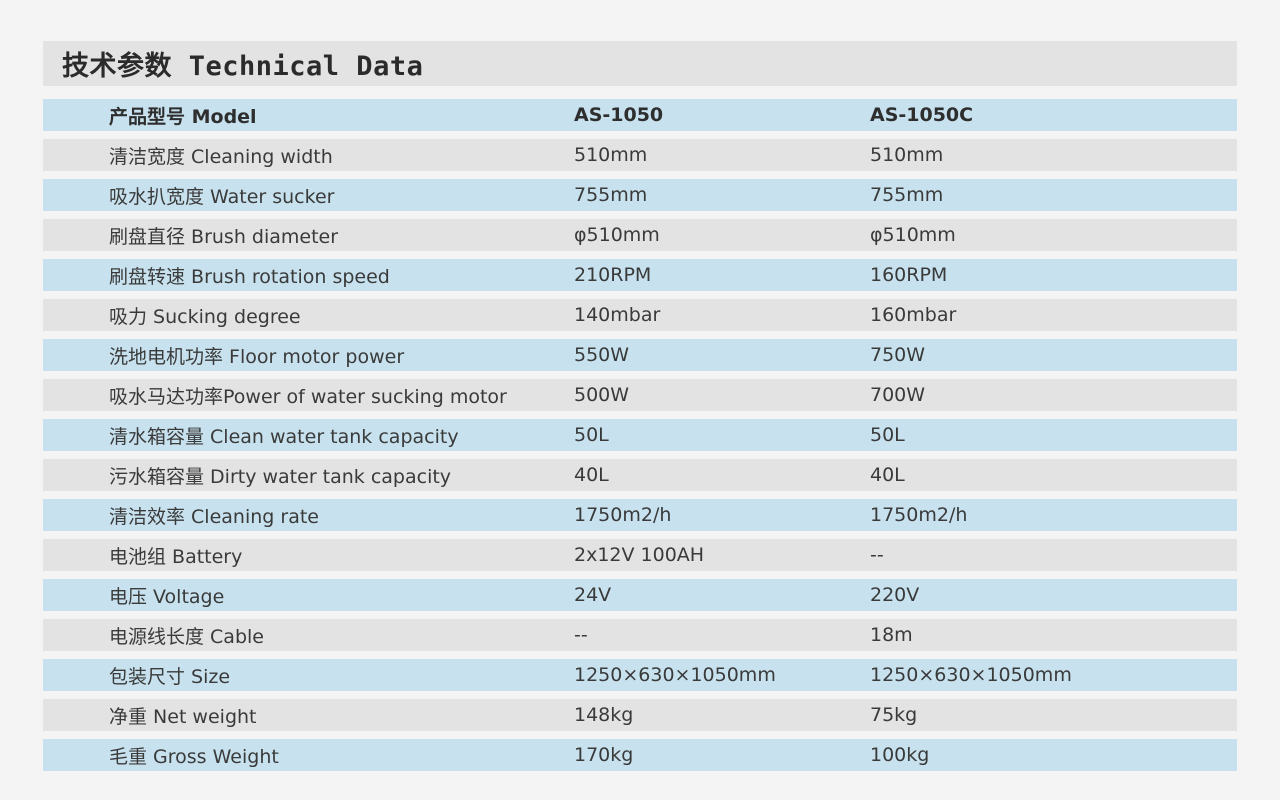  What do you see at coordinates (919, 515) in the screenshot?
I see `row-value-b: 1750m2/h` at bounding box center [919, 515].